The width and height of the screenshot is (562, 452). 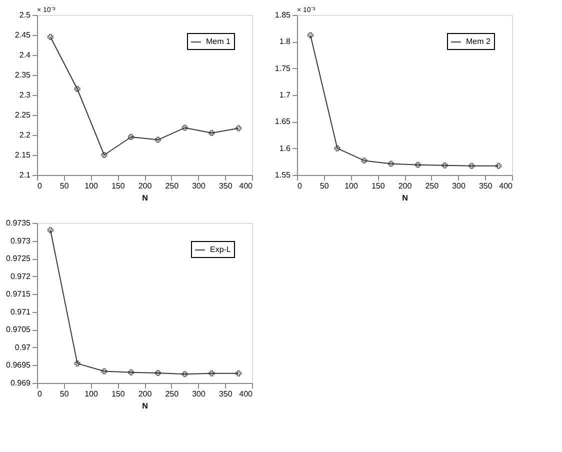 I want to click on y-tick-label: 1.55, so click(x=283, y=175).